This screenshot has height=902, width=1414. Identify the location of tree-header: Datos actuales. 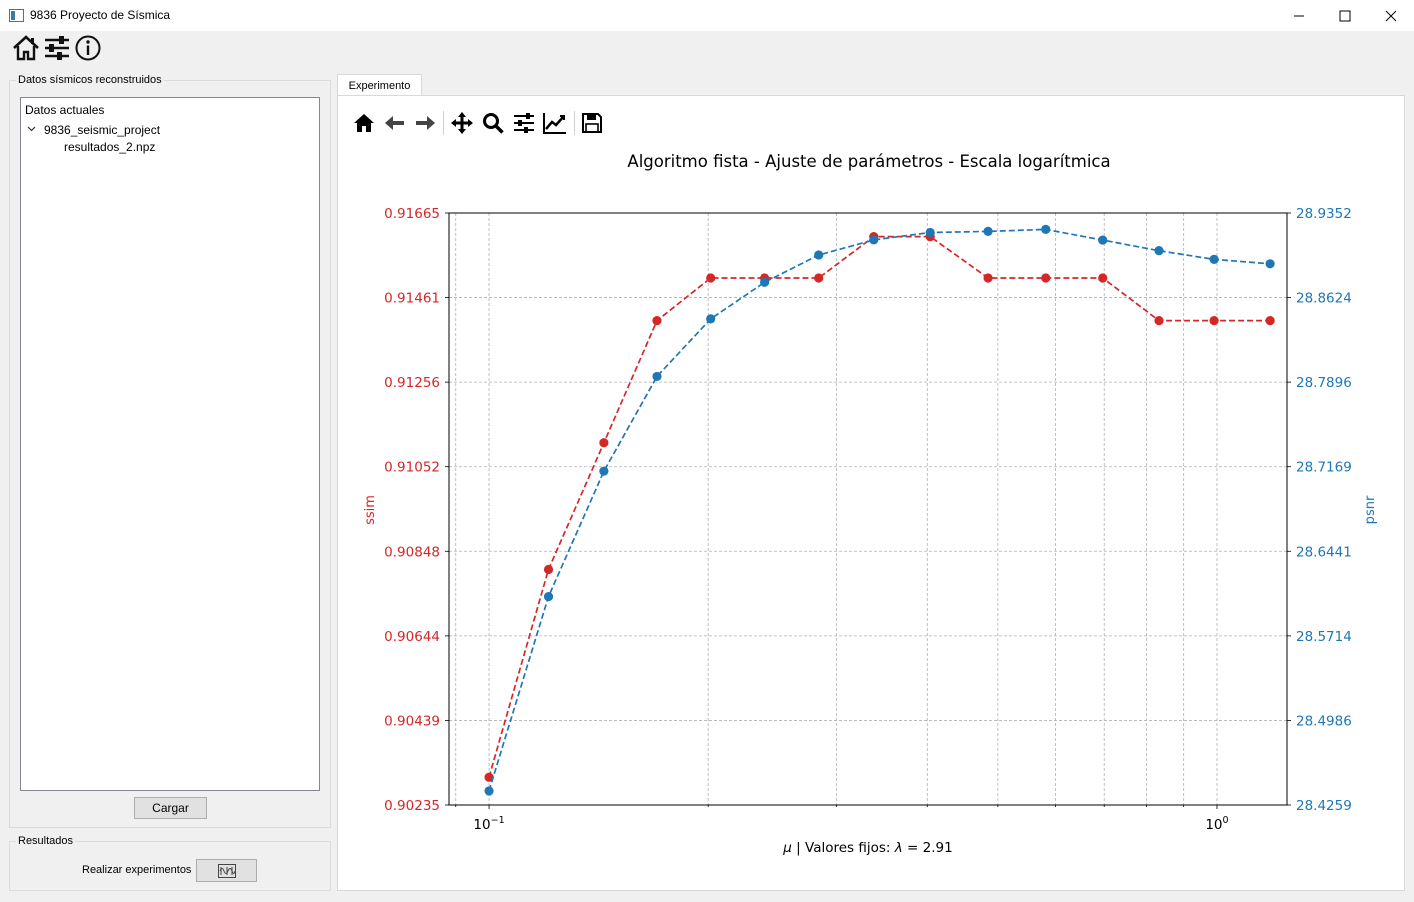
(65, 110).